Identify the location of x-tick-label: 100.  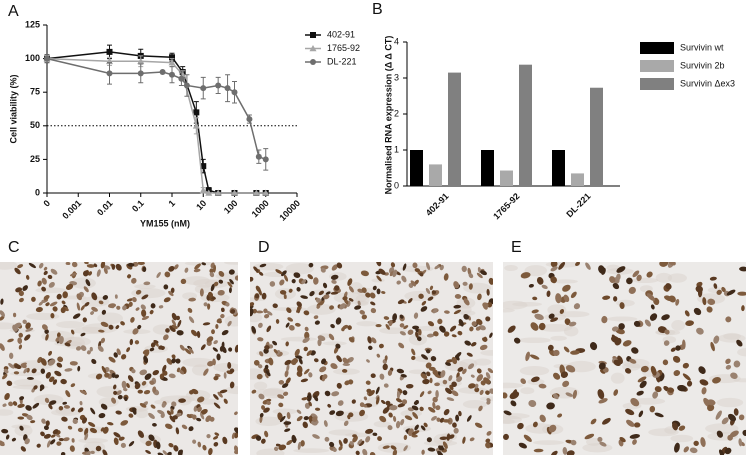
(231, 207).